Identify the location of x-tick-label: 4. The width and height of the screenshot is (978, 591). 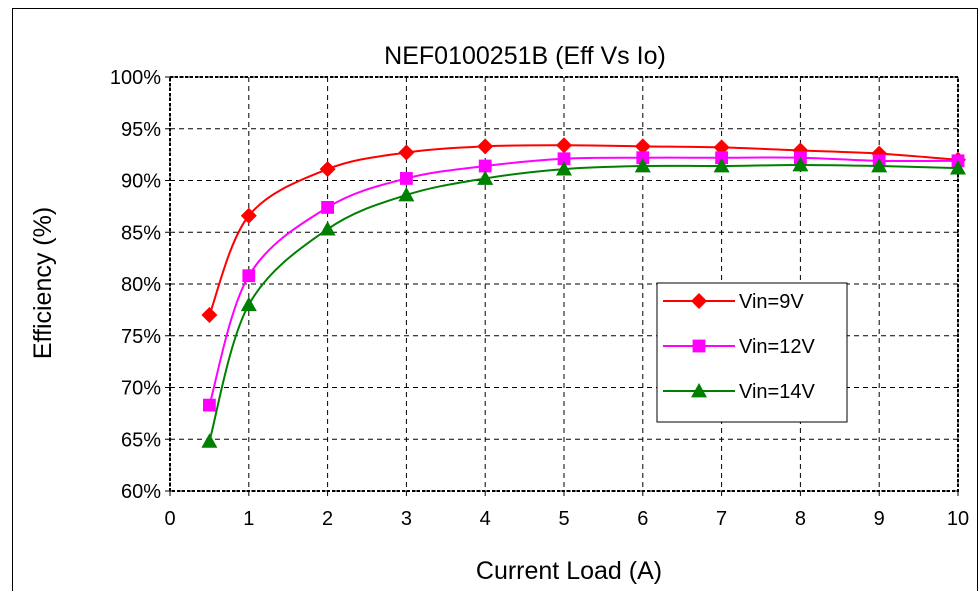
(485, 519).